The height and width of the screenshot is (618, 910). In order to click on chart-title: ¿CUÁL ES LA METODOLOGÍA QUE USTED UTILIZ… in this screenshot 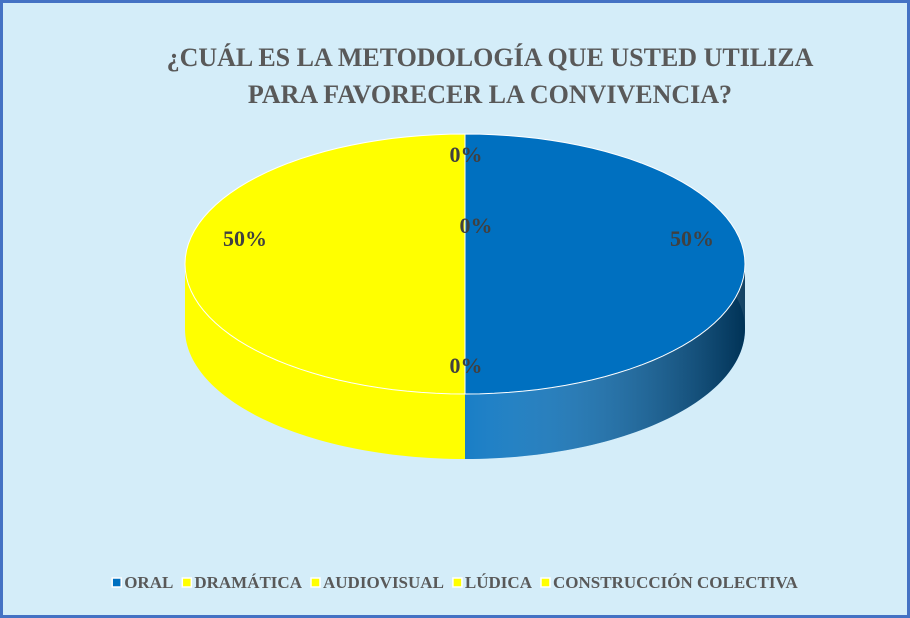, I will do `click(490, 76)`.